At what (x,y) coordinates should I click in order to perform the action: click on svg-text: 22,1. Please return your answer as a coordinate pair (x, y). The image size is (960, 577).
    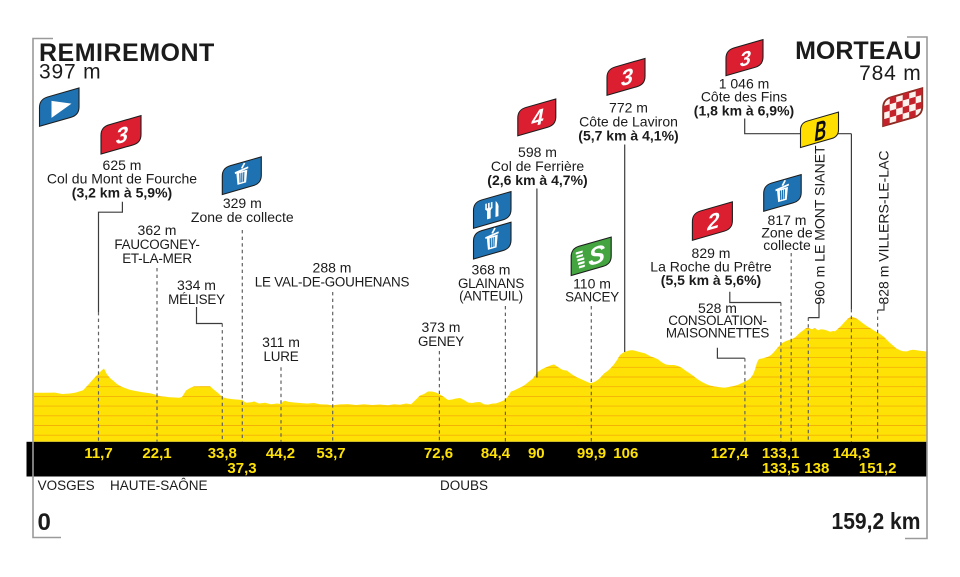
    Looking at the image, I should click on (156, 453).